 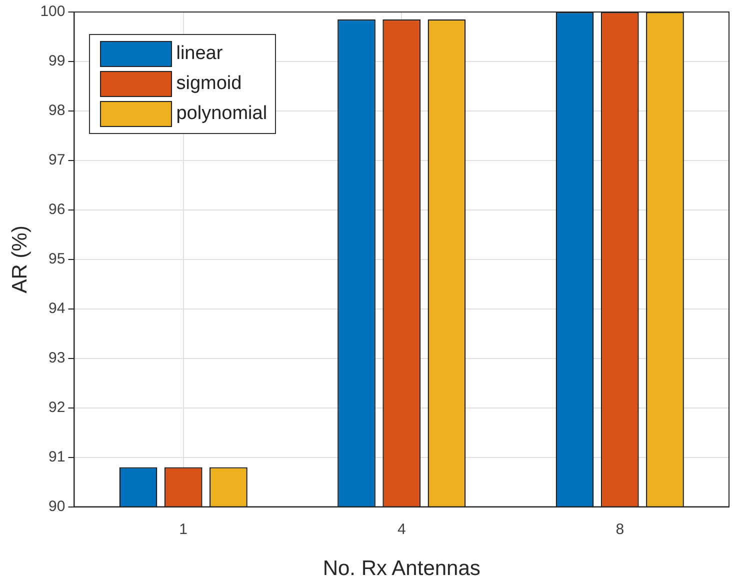 What do you see at coordinates (57, 309) in the screenshot?
I see `y-tick-label: 94` at bounding box center [57, 309].